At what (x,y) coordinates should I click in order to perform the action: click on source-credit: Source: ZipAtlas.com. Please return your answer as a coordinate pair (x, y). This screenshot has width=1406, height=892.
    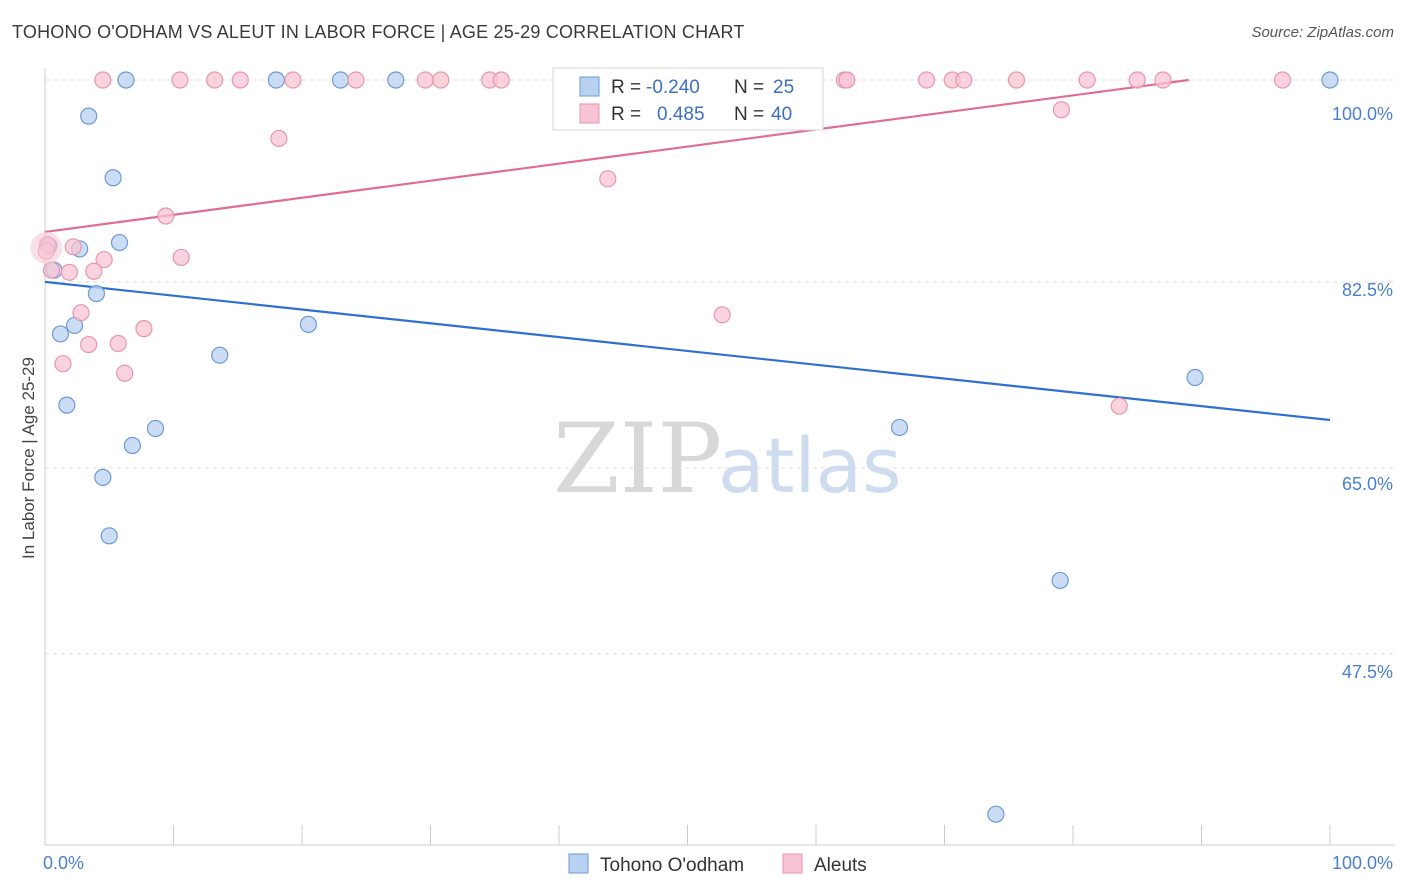
    Looking at the image, I should click on (1322, 32).